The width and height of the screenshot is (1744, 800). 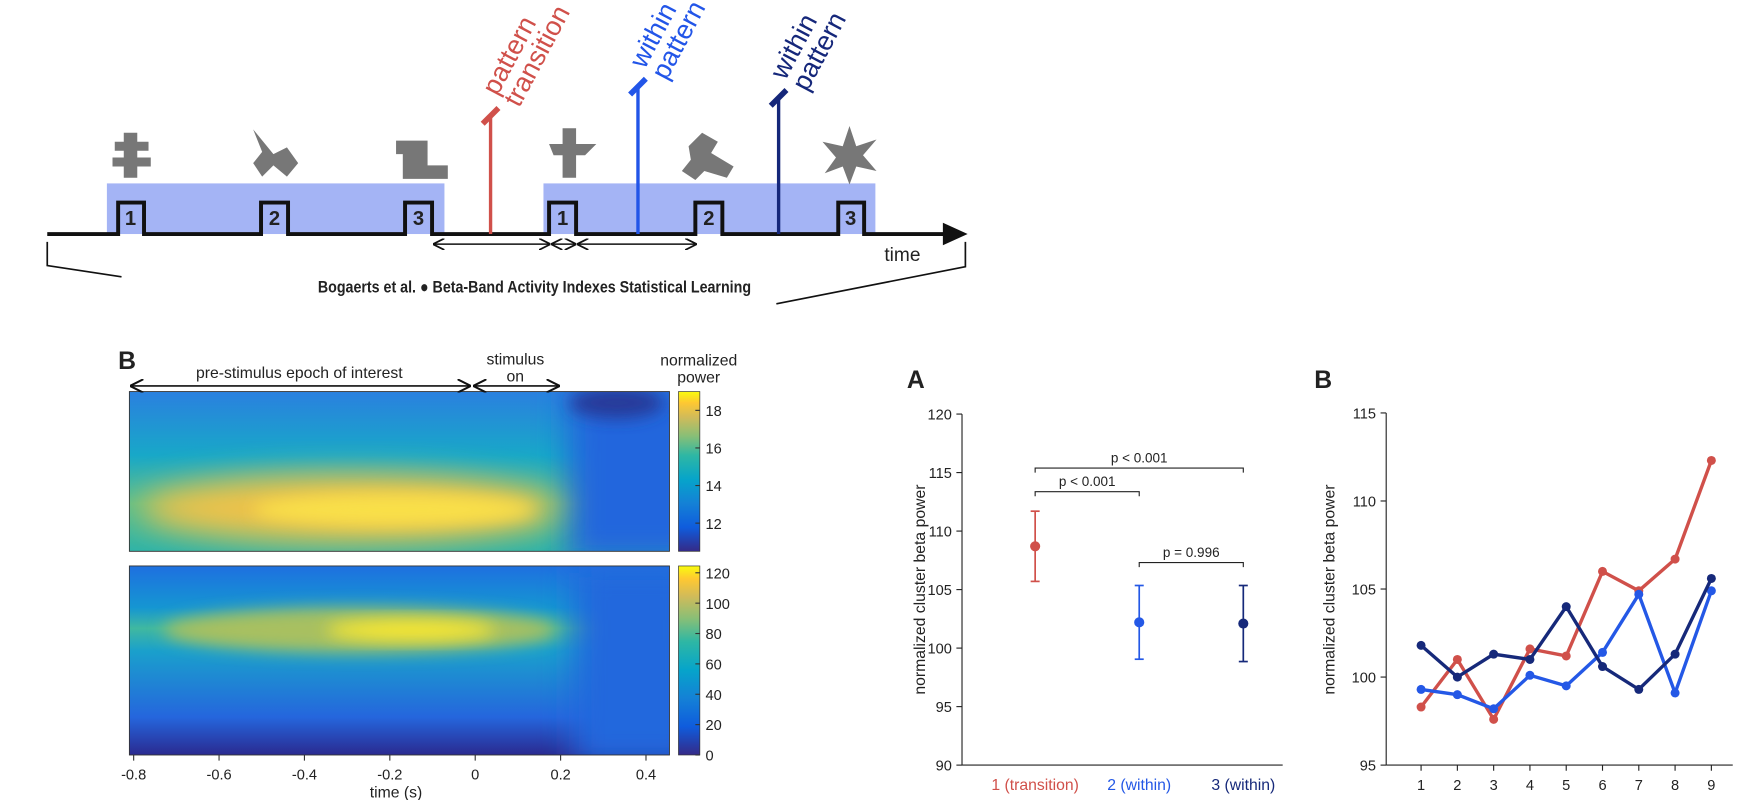 I want to click on x-tick-label: 0.2, so click(x=560, y=776).